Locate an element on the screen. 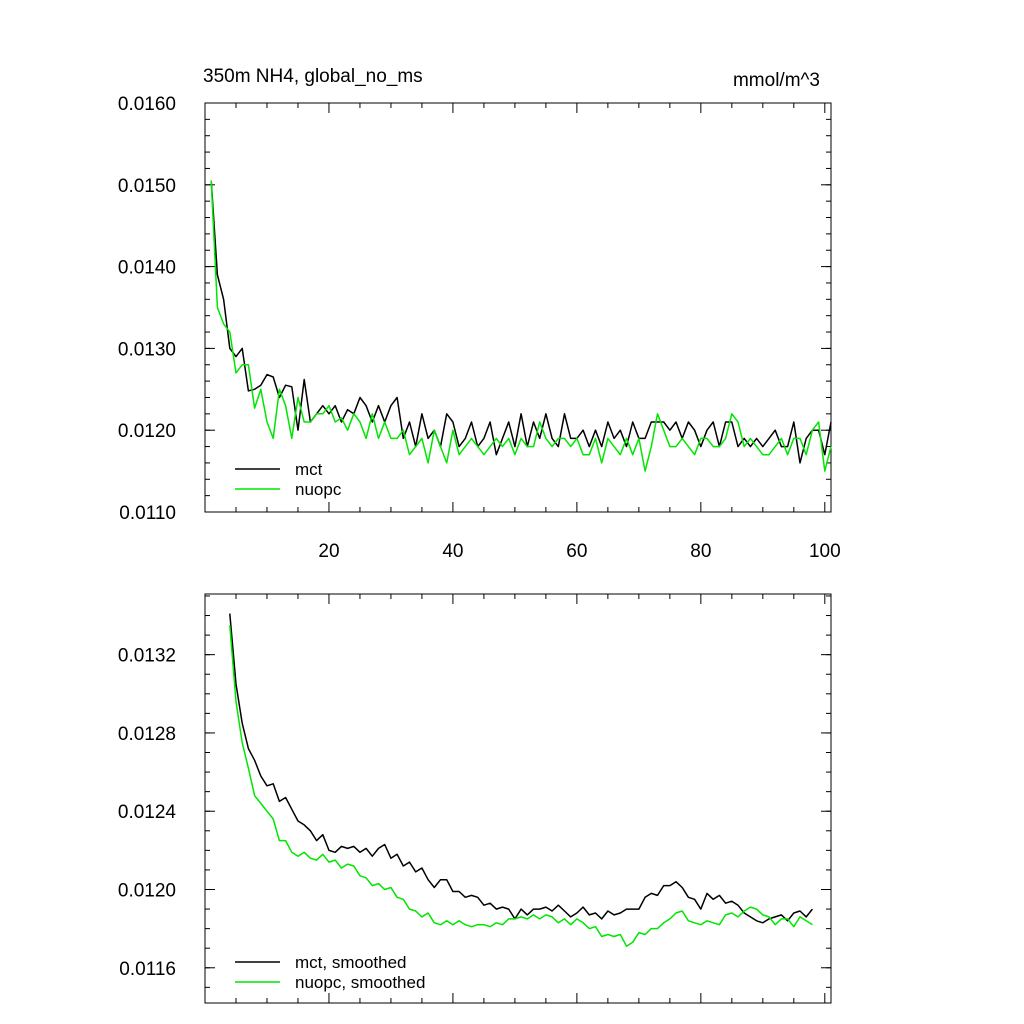  legend-label-mct-smoothed: mct, smoothed is located at coordinates (351, 962).